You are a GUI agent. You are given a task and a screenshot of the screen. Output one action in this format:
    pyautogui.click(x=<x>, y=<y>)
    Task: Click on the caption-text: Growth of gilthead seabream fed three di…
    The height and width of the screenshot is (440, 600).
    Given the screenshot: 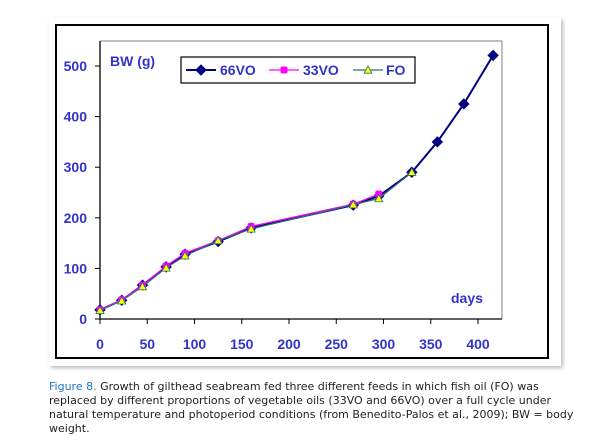 What is the action you would take?
    pyautogui.click(x=311, y=407)
    